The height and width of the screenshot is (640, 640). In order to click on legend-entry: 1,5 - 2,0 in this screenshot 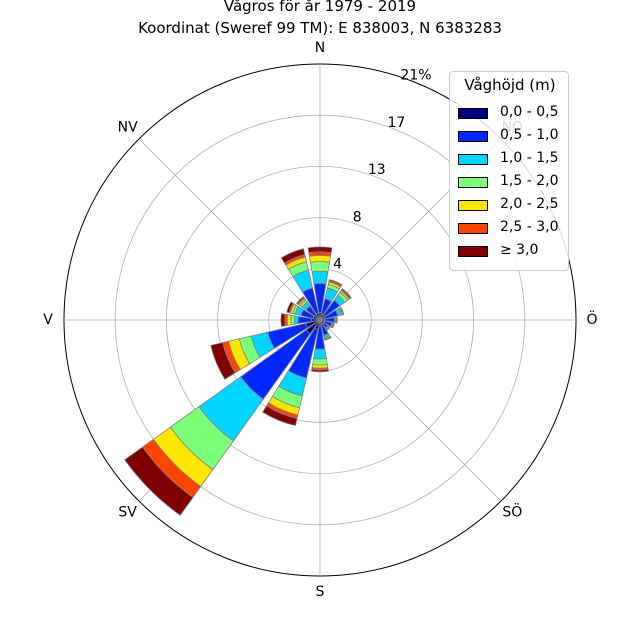, I will do `click(513, 182)`.